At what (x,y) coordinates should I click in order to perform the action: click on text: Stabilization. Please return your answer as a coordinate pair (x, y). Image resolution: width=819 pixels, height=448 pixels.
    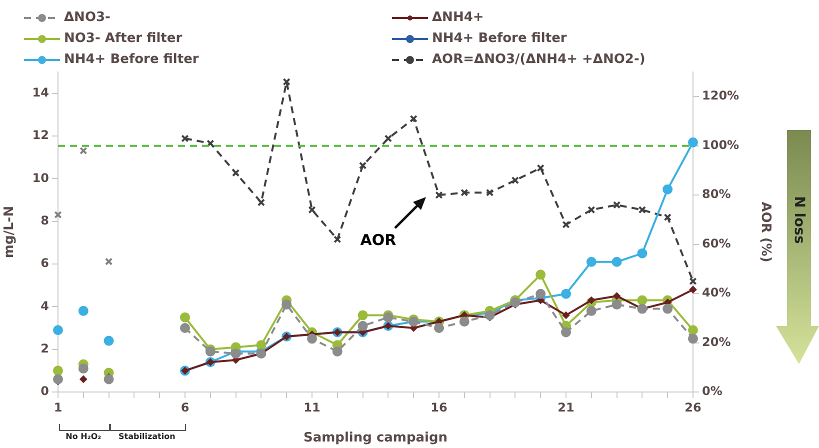
    Looking at the image, I should click on (147, 436).